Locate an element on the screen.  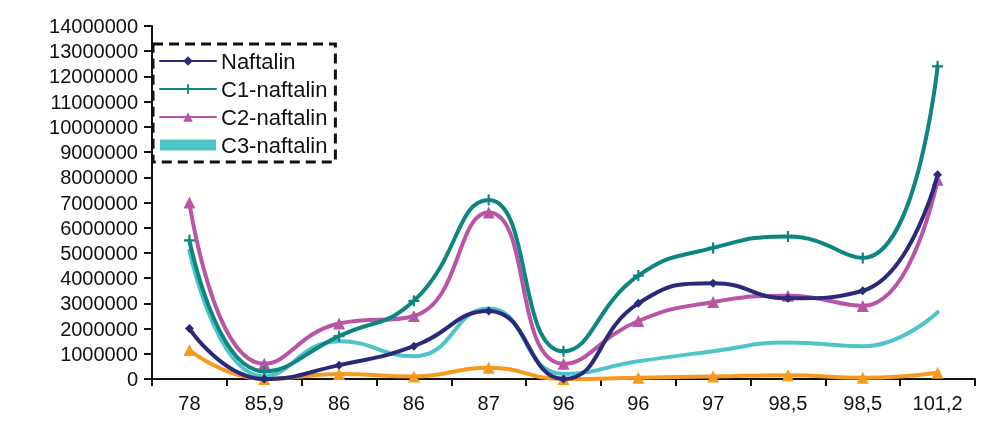
y-tick-label: 1000000 is located at coordinates (99, 353).